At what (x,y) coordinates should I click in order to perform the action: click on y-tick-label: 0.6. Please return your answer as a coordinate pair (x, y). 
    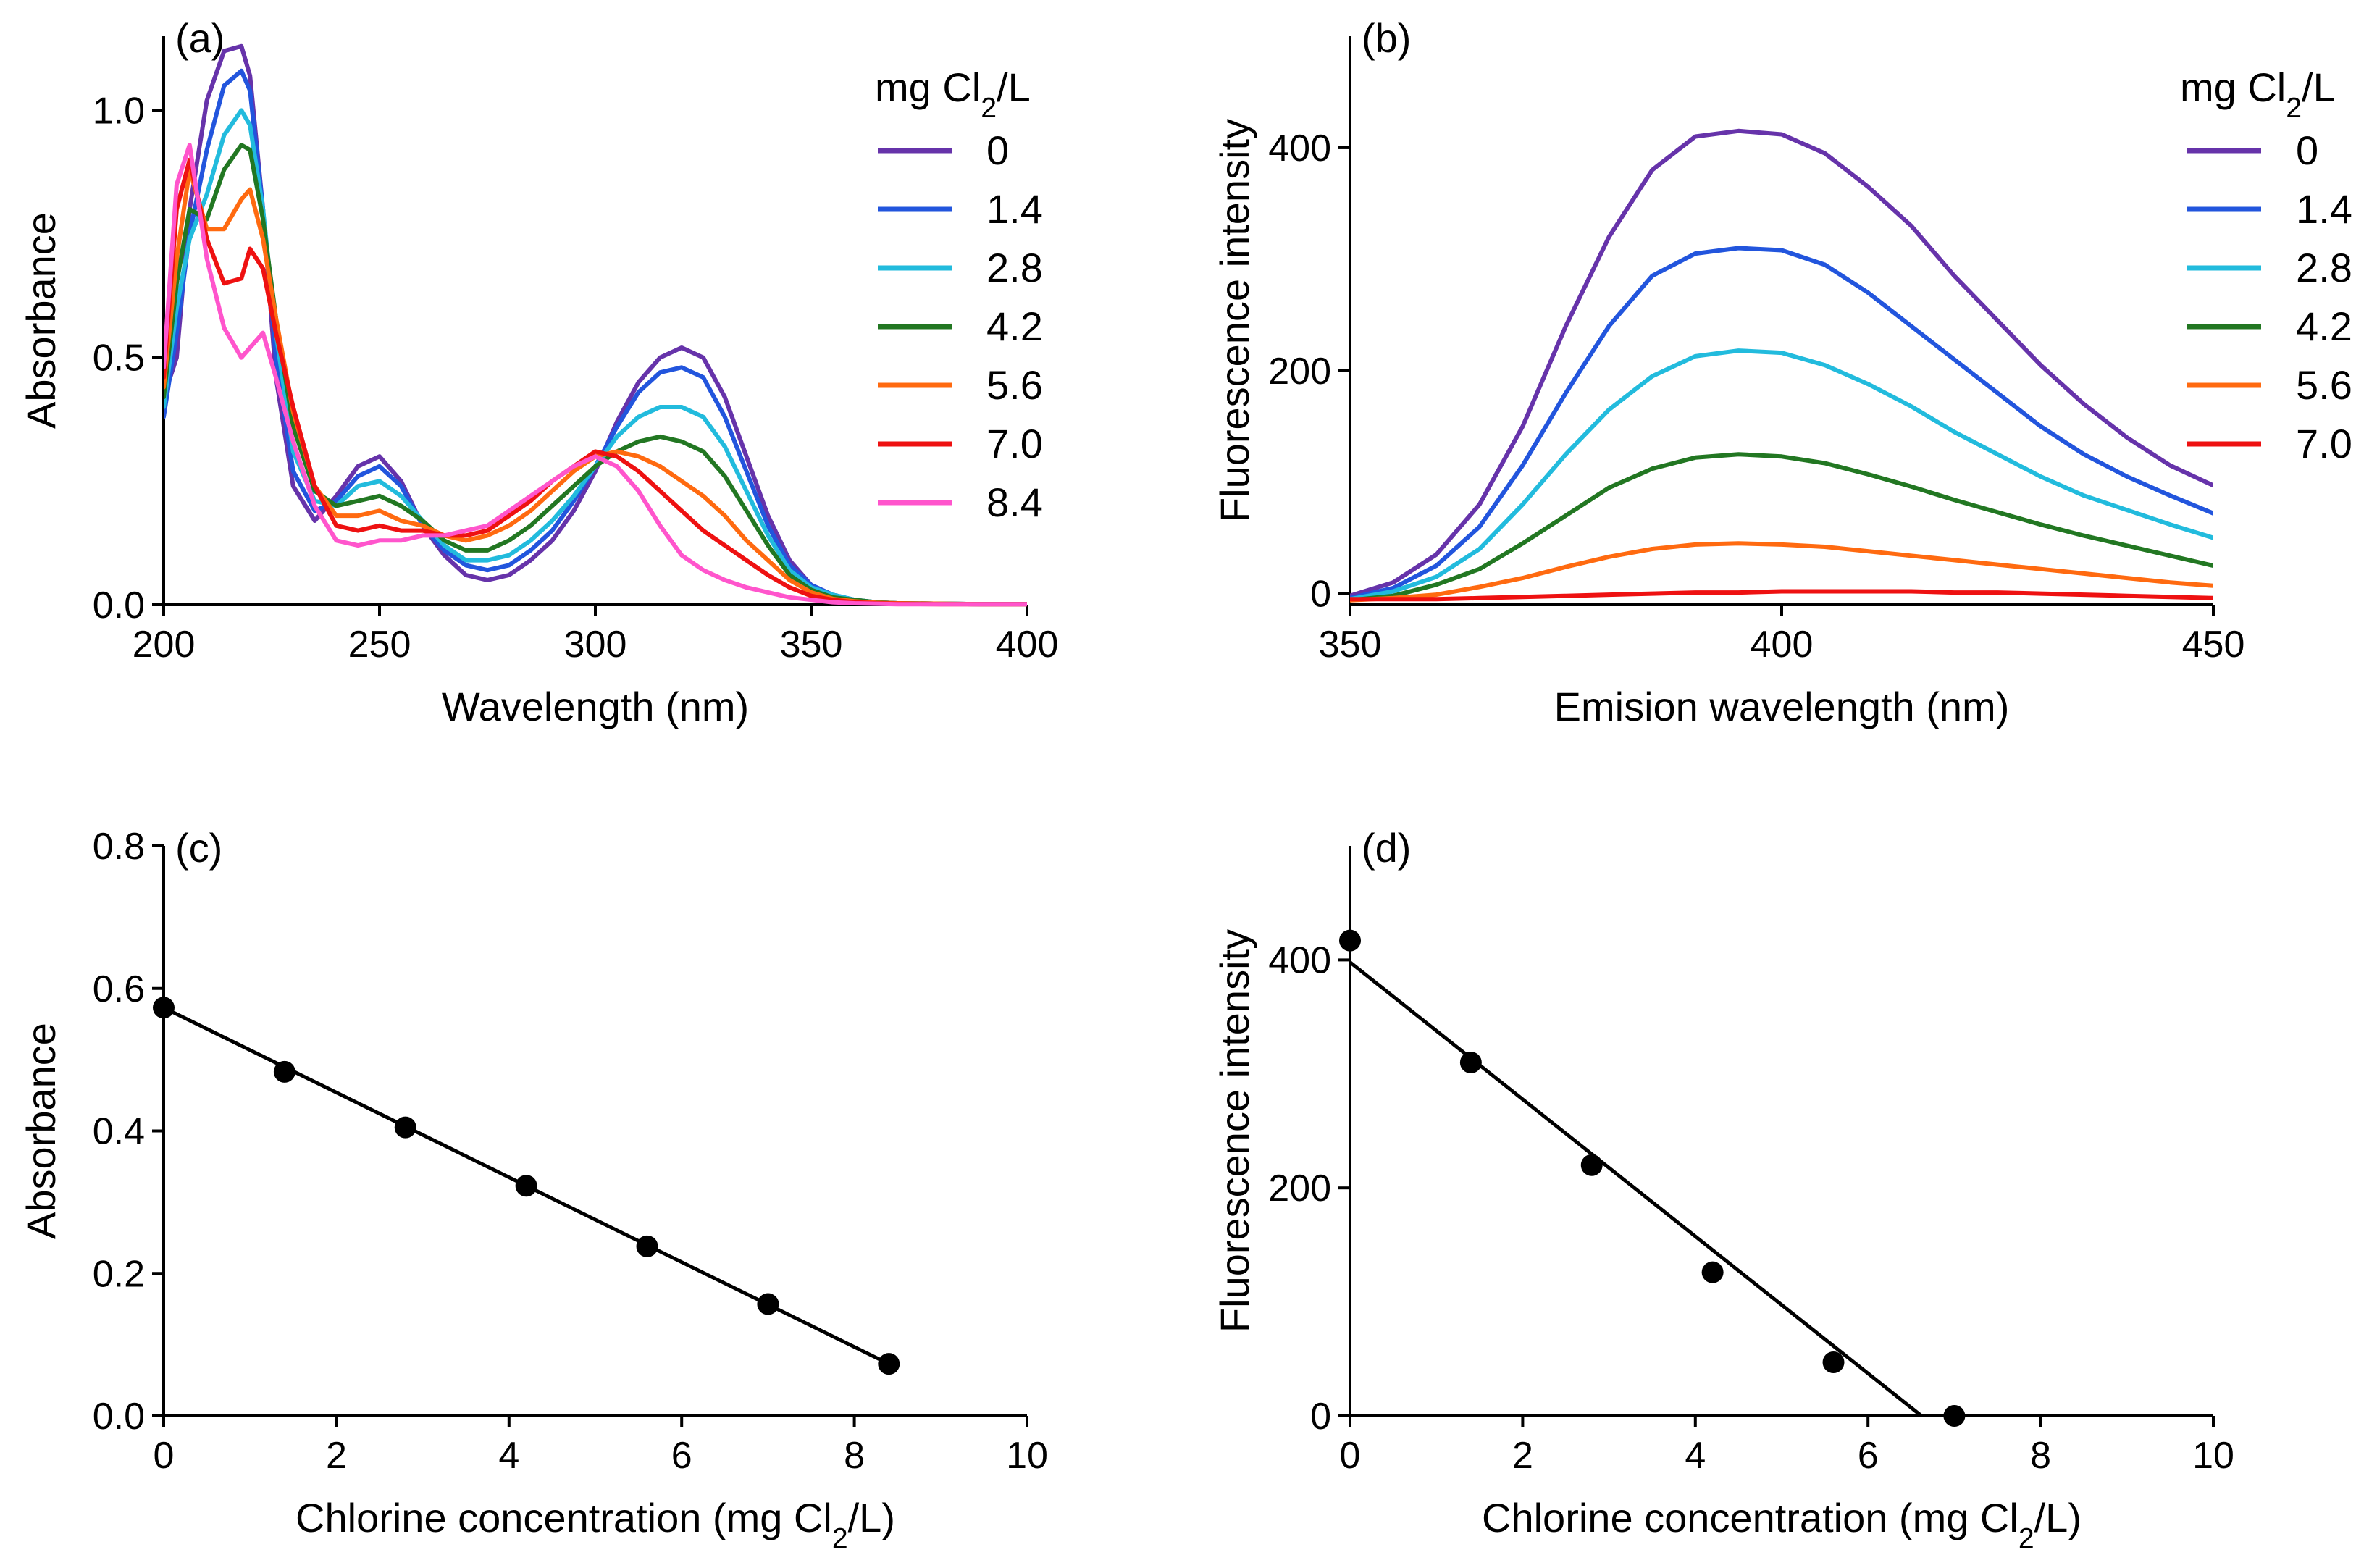
    Looking at the image, I should click on (119, 989).